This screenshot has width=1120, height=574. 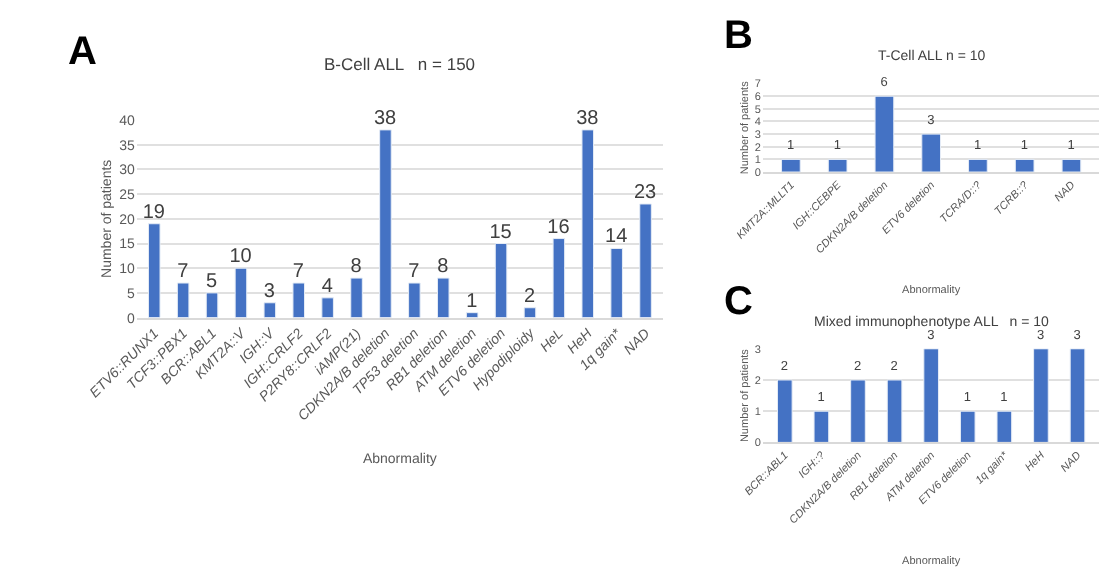 I want to click on text: C, so click(x=738, y=302).